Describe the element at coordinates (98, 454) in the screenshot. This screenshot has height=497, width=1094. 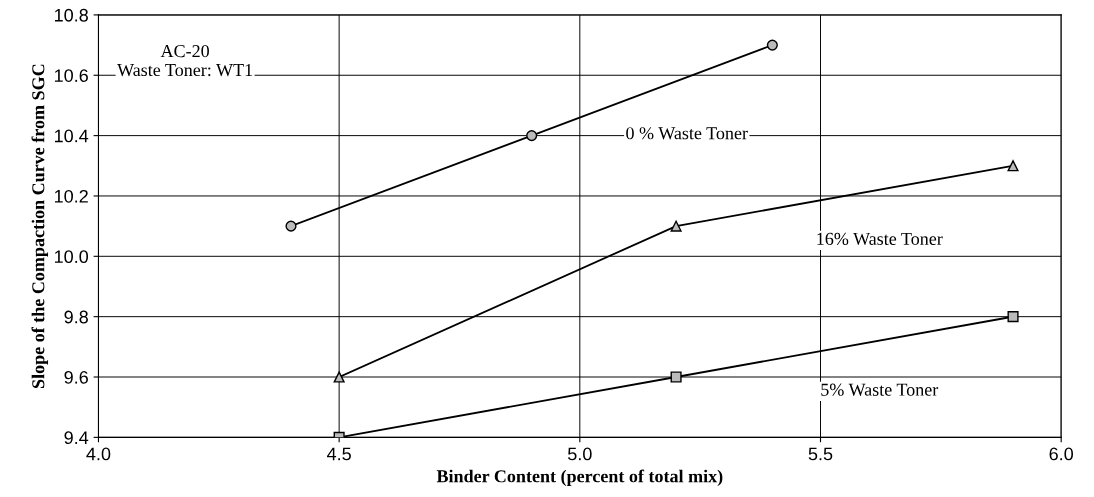
I see `x-tick-label: 4.0` at that location.